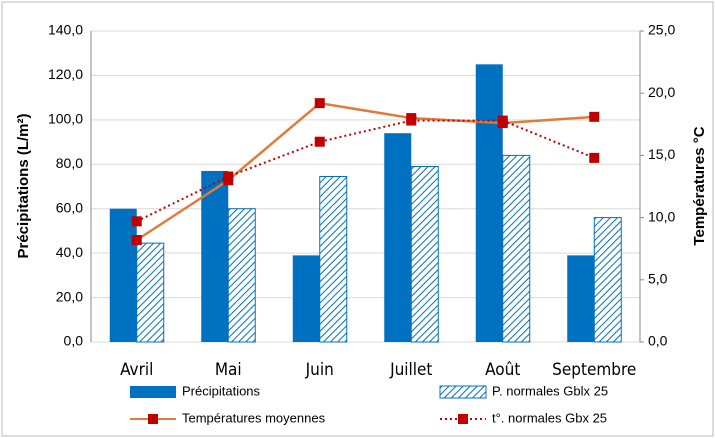  What do you see at coordinates (661, 216) in the screenshot?
I see `y2-tick-label: 10,0` at bounding box center [661, 216].